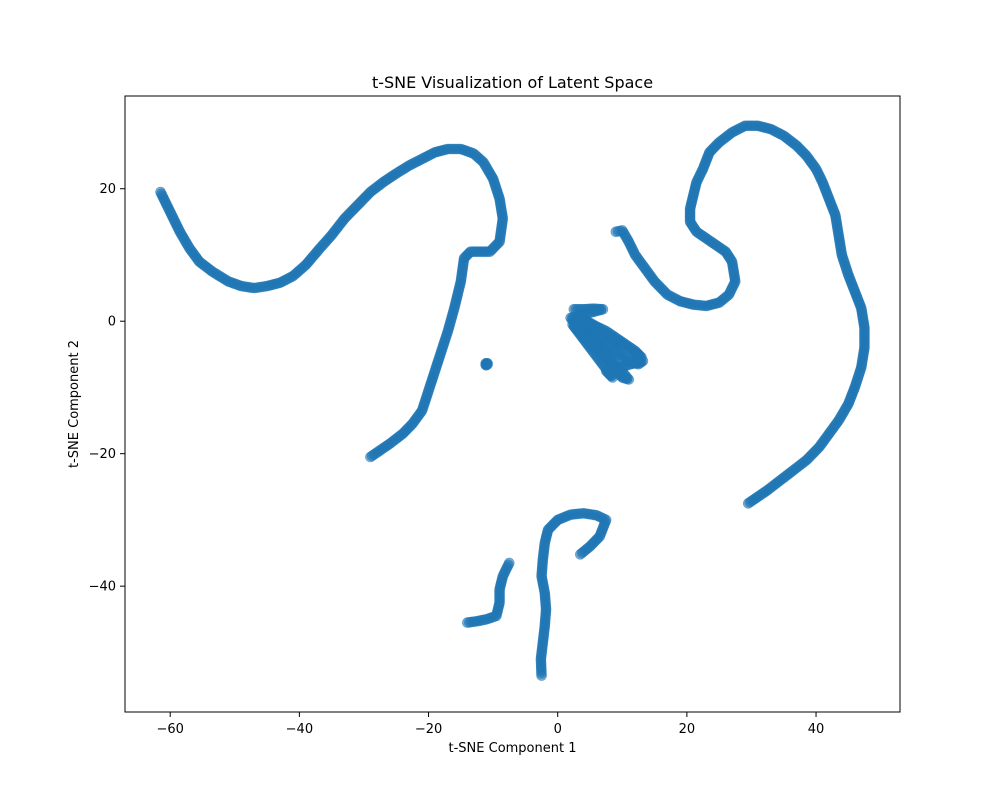 The image size is (1000, 800). I want to click on x-tick-label: 20, so click(687, 729).